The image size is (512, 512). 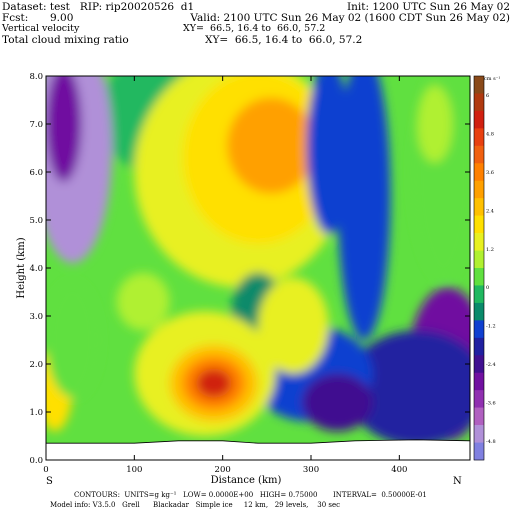 What do you see at coordinates (15, 18) in the screenshot?
I see `forecast-label: Fcst:` at bounding box center [15, 18].